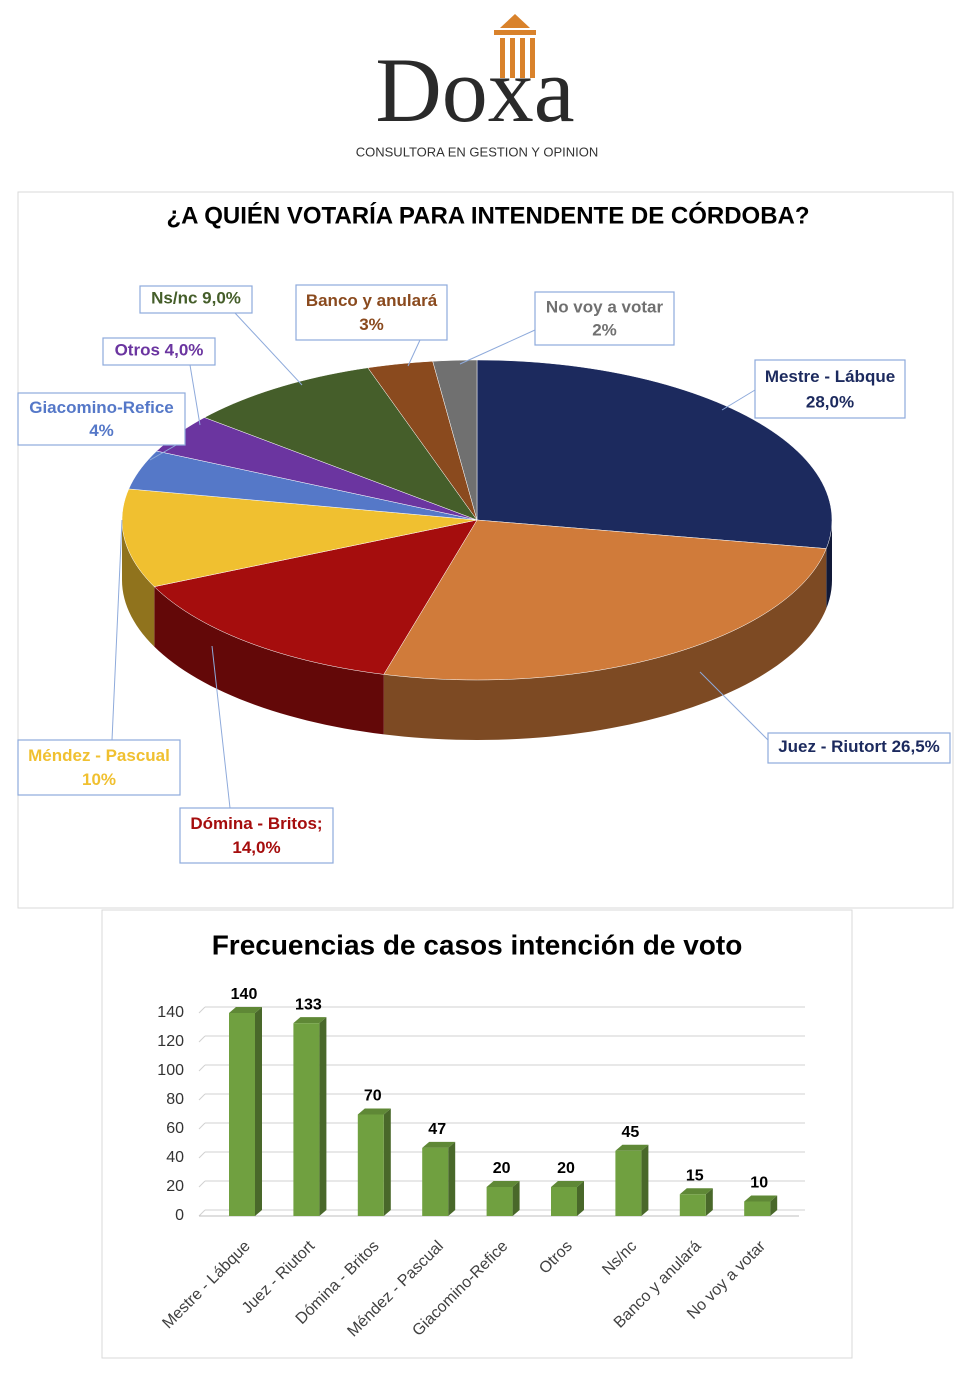 The image size is (971, 1376). I want to click on slice-value-label: 4%, so click(101, 430).